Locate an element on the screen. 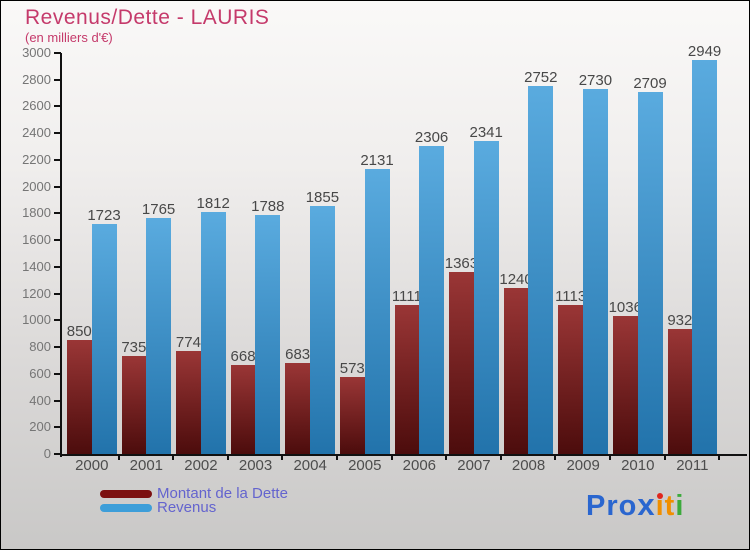 Image resolution: width=750 pixels, height=550 pixels. bar-revenus-2008 is located at coordinates (541, 270).